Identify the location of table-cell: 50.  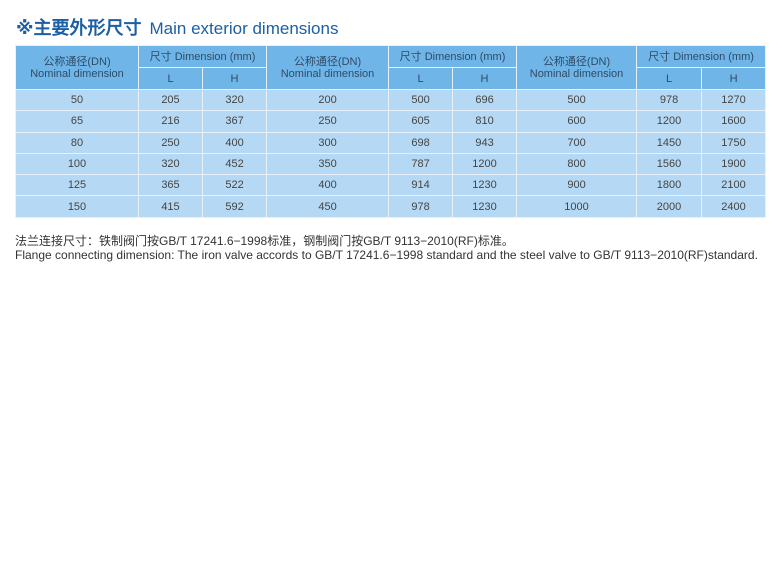
(77, 100).